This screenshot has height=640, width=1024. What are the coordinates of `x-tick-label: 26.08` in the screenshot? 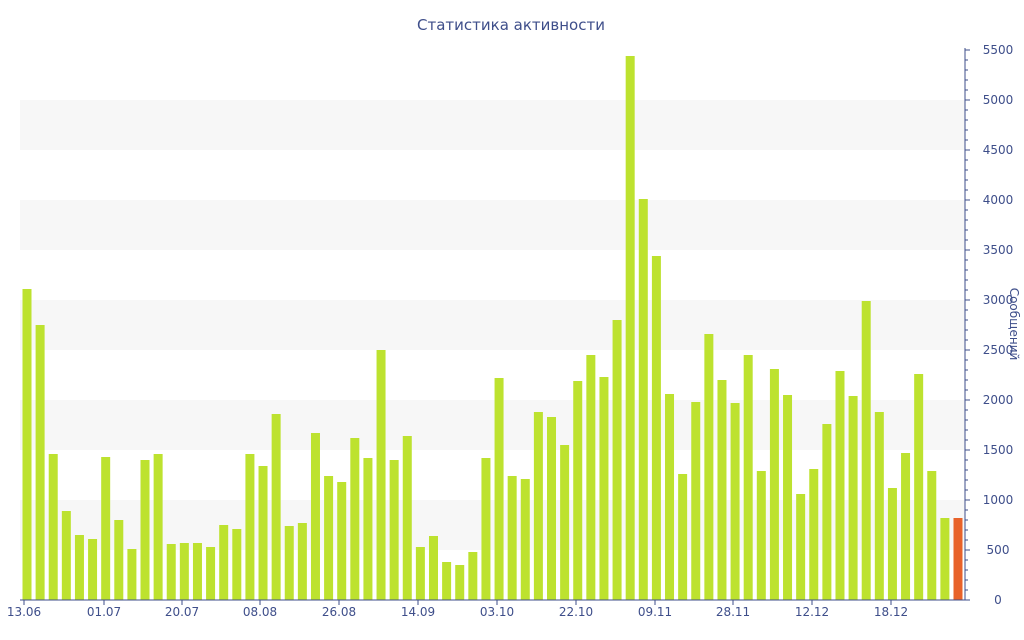 It's located at (339, 612).